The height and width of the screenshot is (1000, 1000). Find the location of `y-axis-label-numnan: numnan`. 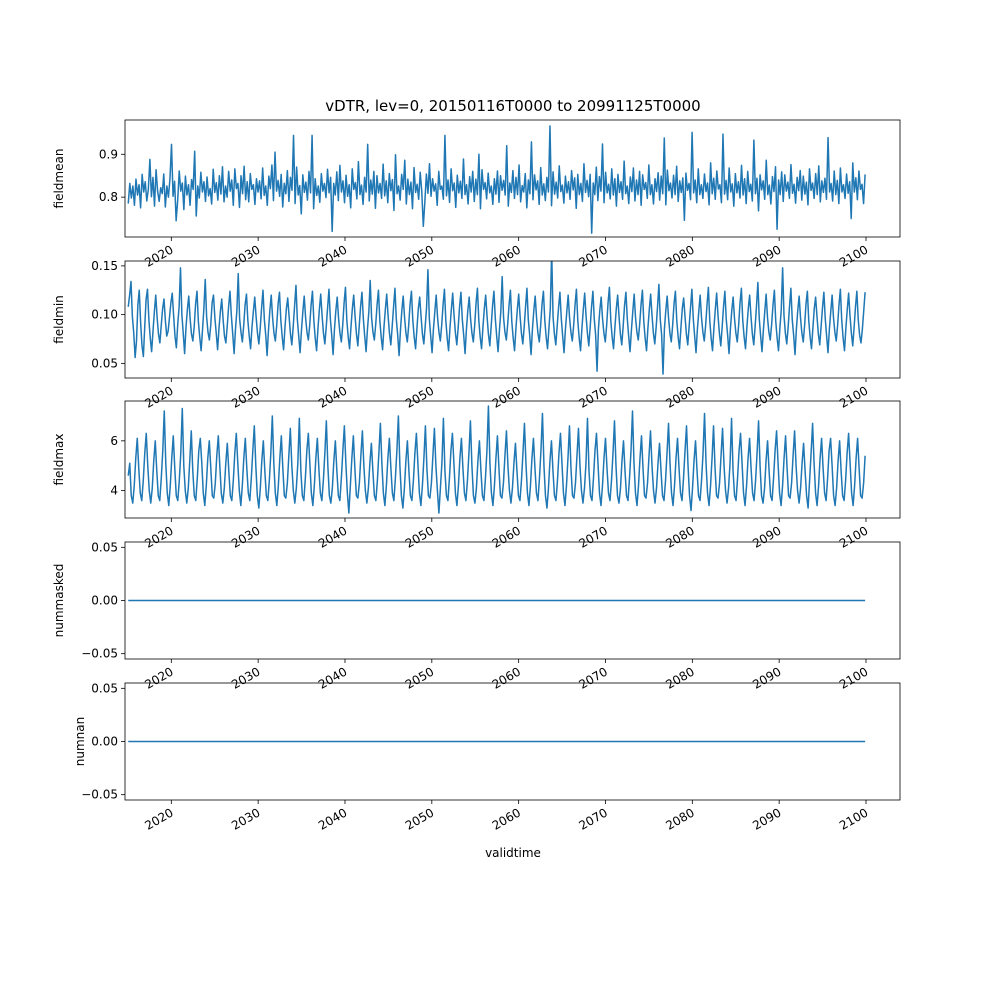

y-axis-label-numnan: numnan is located at coordinates (80, 741).